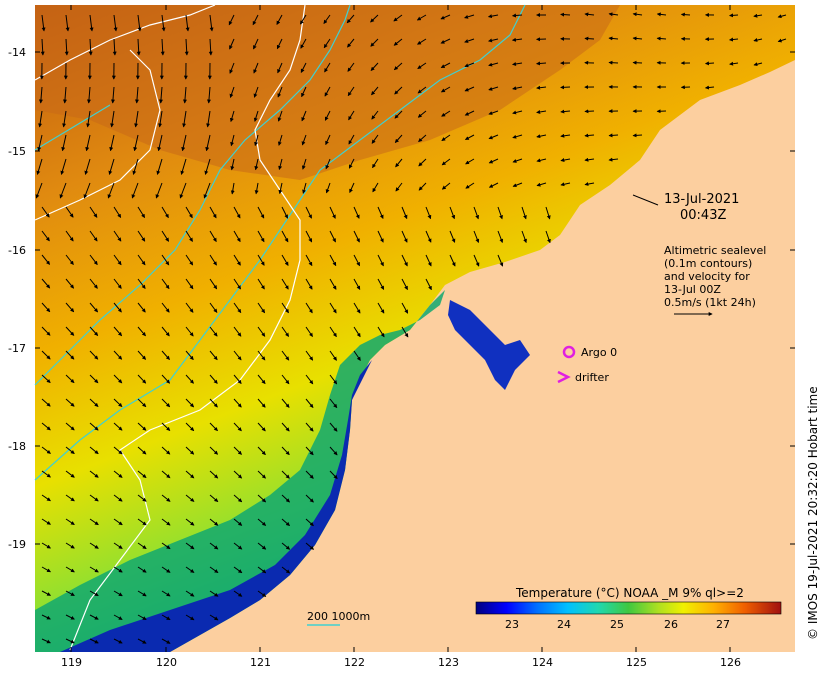  What do you see at coordinates (17, 446) in the screenshot?
I see `lat-label: -18` at bounding box center [17, 446].